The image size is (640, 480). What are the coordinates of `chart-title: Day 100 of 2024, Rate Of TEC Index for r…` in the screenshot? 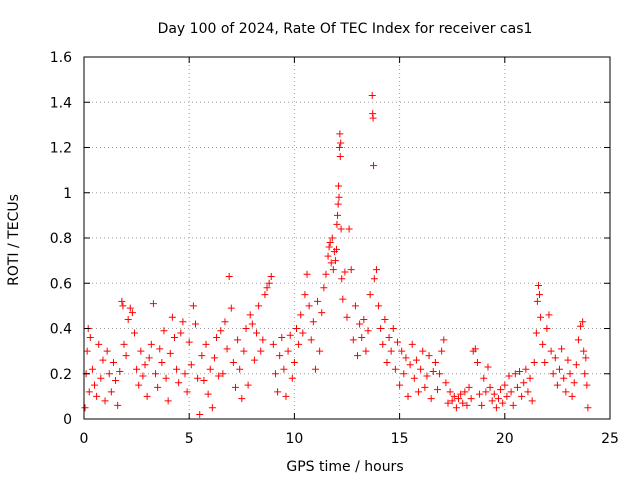 It's located at (345, 29).